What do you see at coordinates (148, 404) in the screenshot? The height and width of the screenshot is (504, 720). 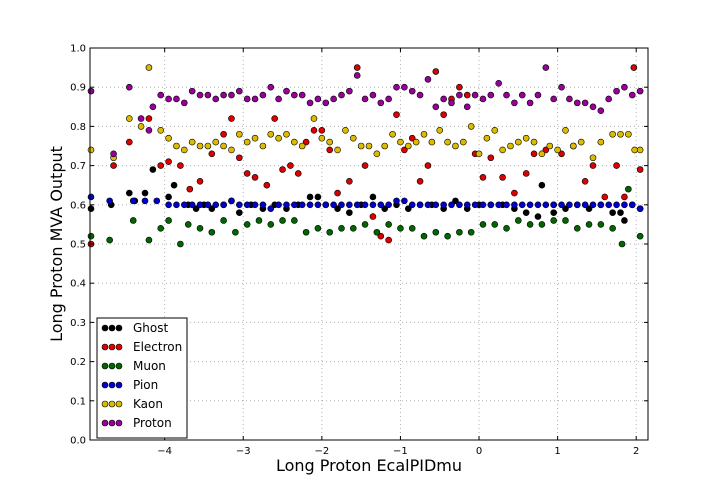 I see `legend-label: Kaon` at bounding box center [148, 404].